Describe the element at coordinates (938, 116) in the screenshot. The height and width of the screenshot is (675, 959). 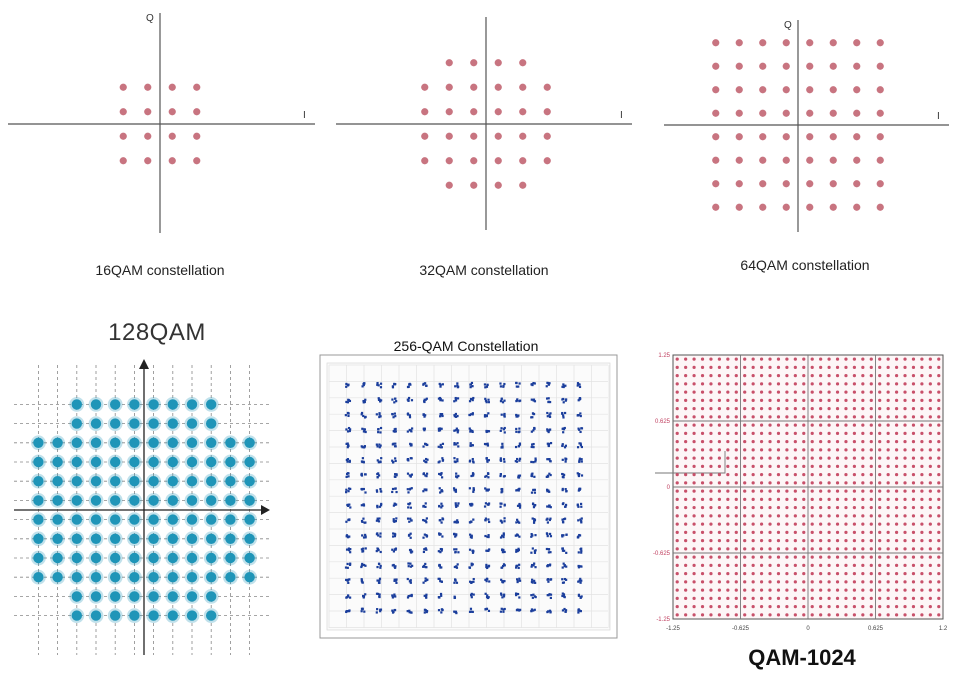
I see `i-axis-label: I` at that location.